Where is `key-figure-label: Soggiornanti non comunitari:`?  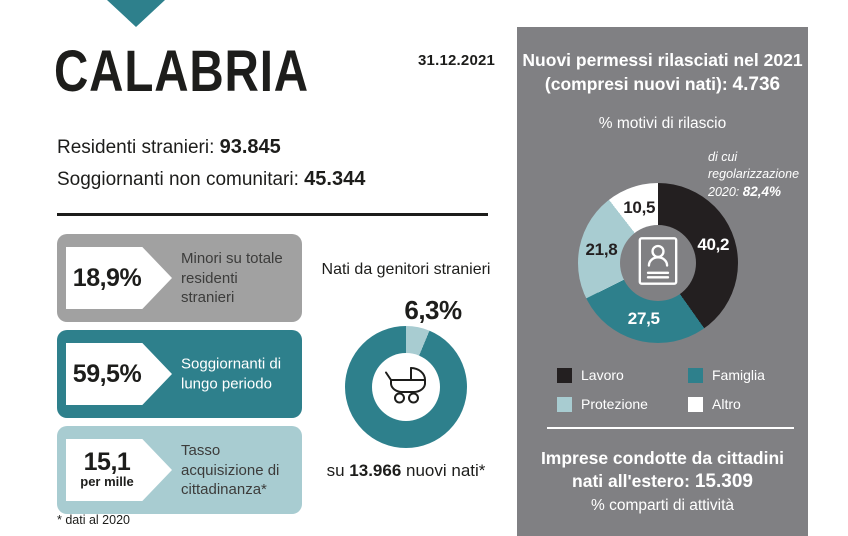
key-figure-label: Soggiornanti non comunitari: is located at coordinates (181, 179).